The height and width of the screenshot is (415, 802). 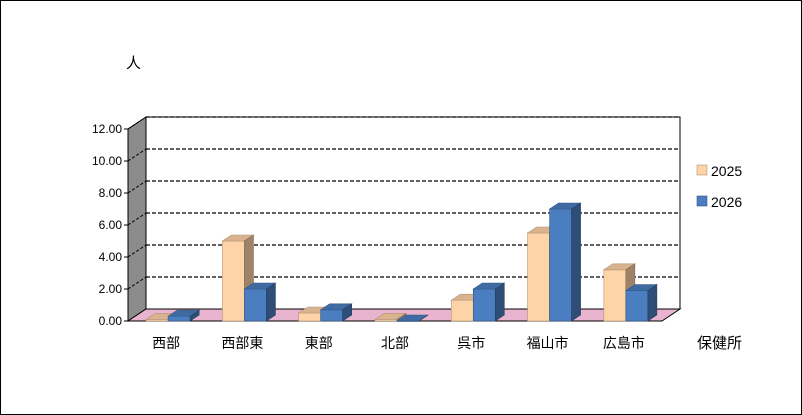 What do you see at coordinates (726, 171) in the screenshot?
I see `legend-label-2025: 2025` at bounding box center [726, 171].